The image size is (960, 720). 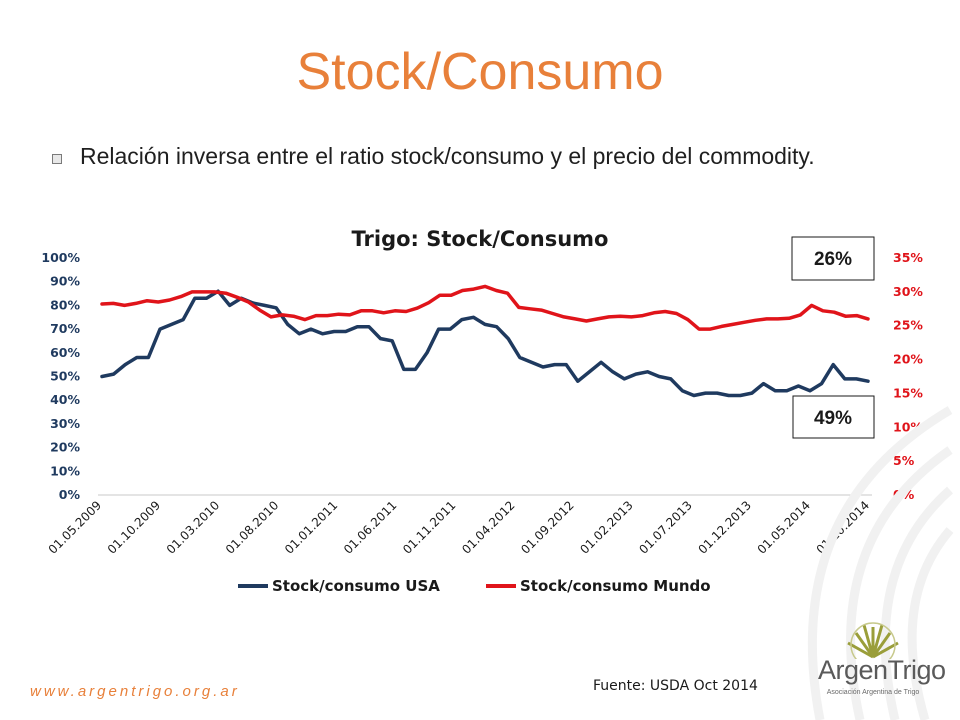 What do you see at coordinates (615, 586) in the screenshot?
I see `legend-label-mundo: Stock/consumo Mundo` at bounding box center [615, 586].